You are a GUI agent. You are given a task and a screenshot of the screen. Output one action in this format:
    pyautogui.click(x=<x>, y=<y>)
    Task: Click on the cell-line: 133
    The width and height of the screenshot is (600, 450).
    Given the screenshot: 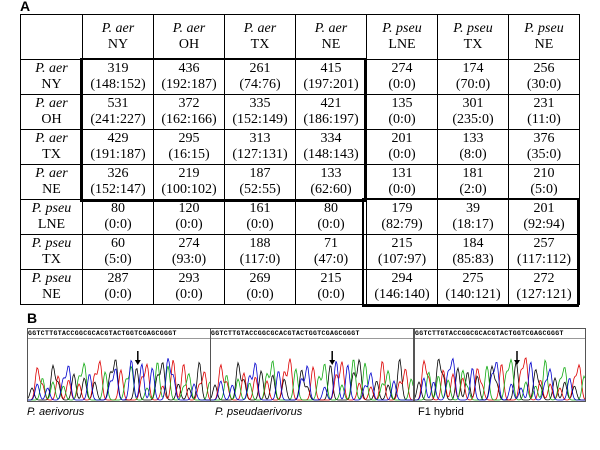 What is the action you would take?
    pyautogui.click(x=473, y=138)
    